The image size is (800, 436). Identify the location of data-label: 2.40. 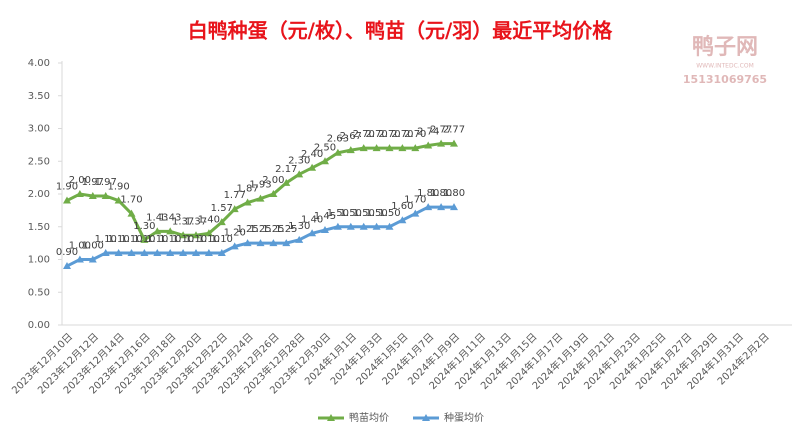
(312, 154).